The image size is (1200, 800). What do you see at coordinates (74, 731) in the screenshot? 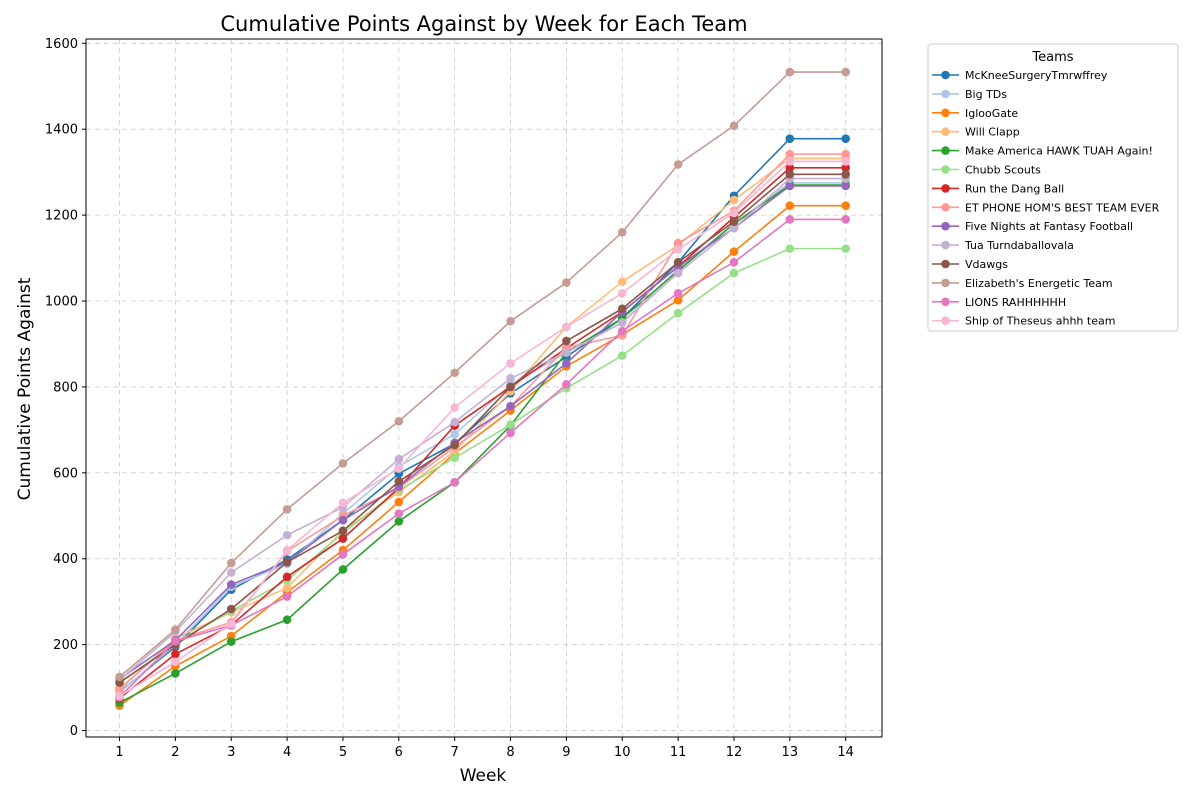
I see `y-tick-label: 0` at bounding box center [74, 731].